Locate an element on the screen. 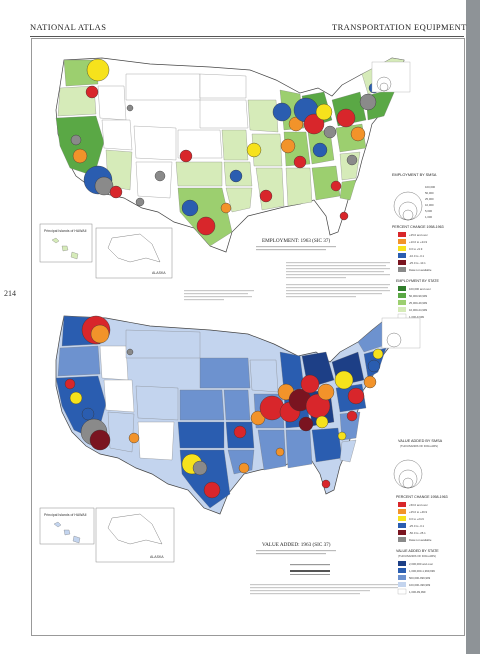 This screenshot has width=480, height=654. state-value: 50,000-99,999 is located at coordinates (418, 296).